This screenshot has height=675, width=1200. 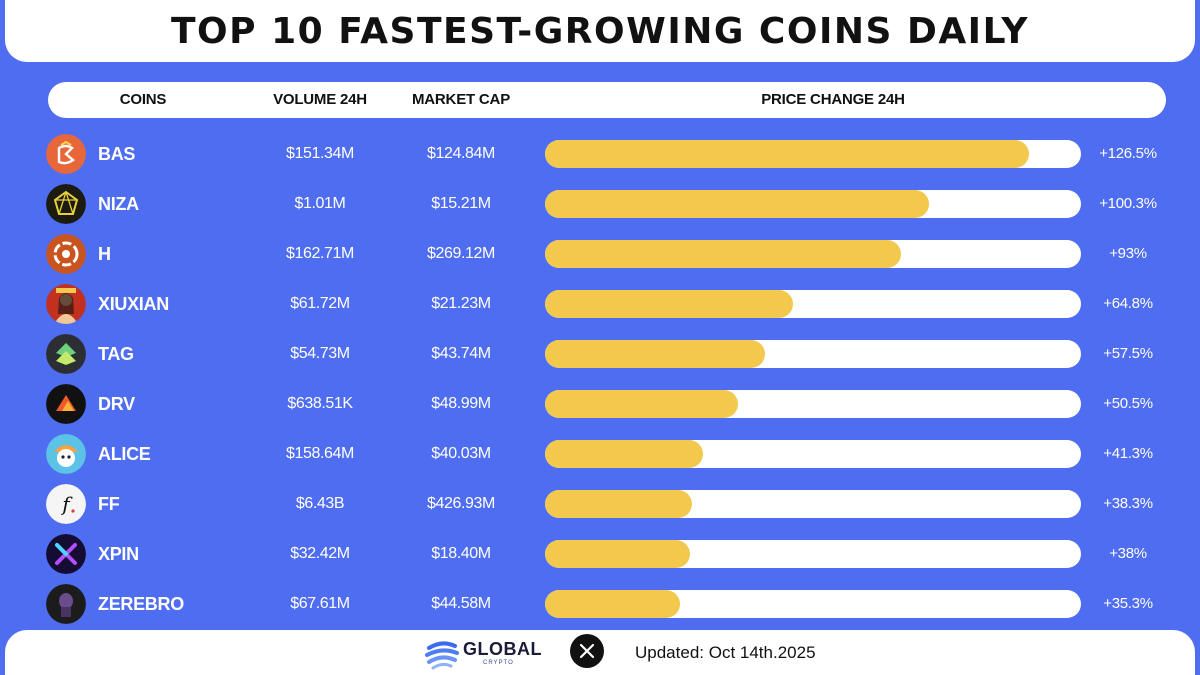 I want to click on table-row: ZEREBRO $67.61M $44.58M +35.3%, so click(x=600, y=604).